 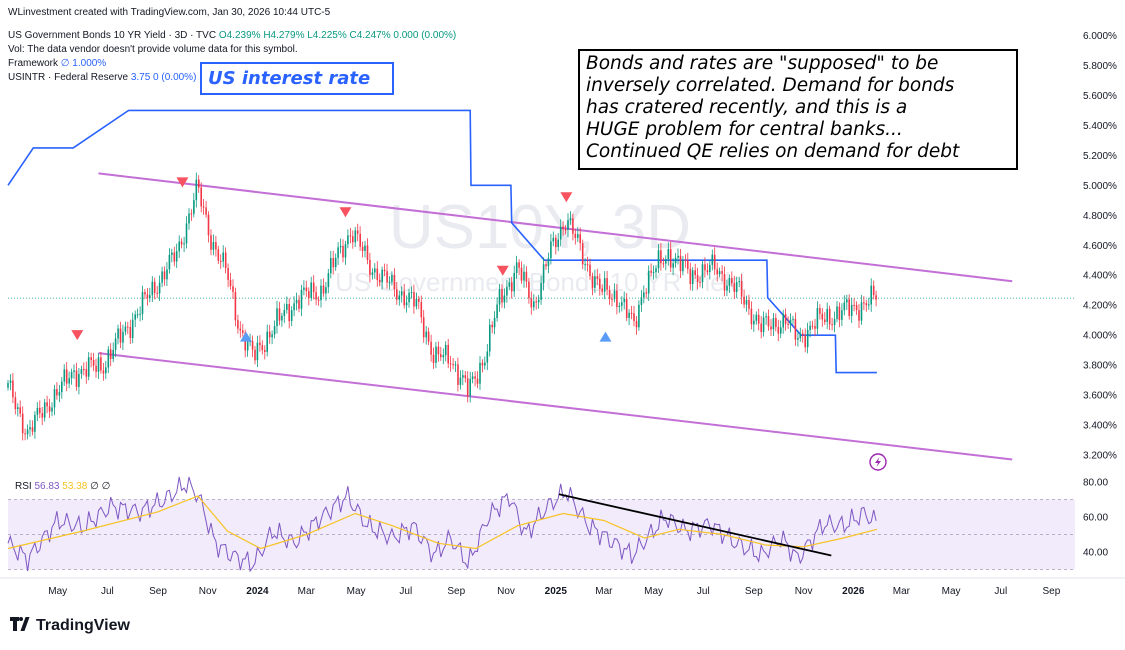 What do you see at coordinates (853, 591) in the screenshot?
I see `time-tick-label: 2026` at bounding box center [853, 591].